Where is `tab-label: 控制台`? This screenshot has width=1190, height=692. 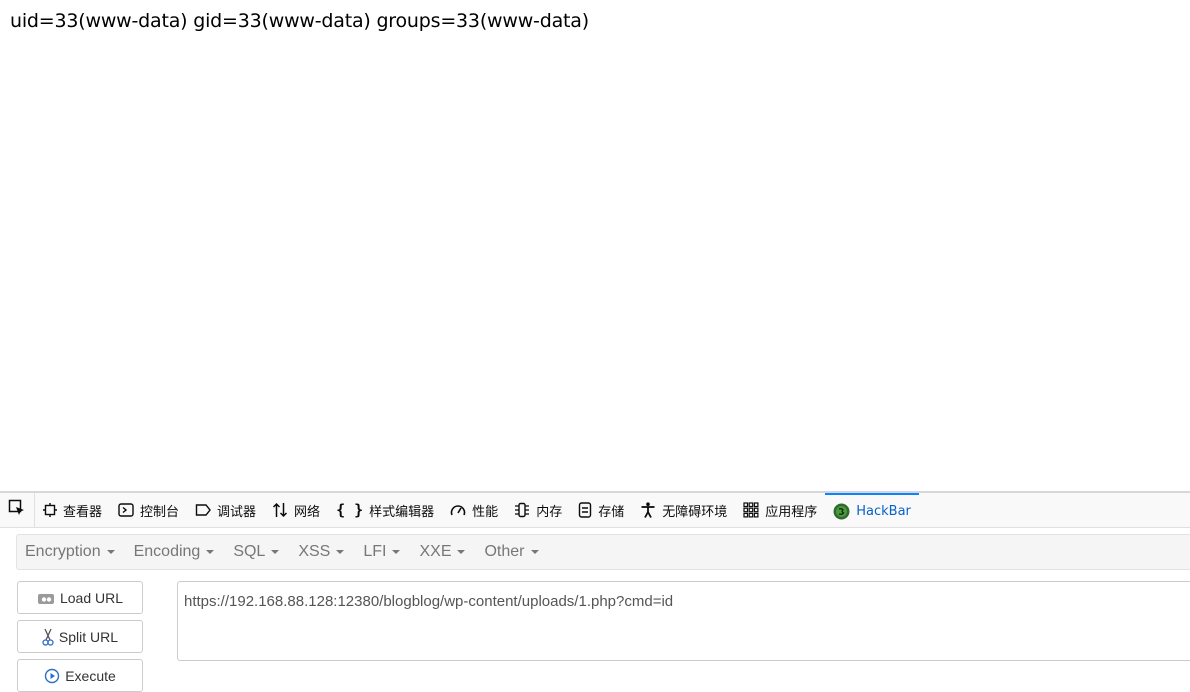 tab-label: 控制台 is located at coordinates (160, 512).